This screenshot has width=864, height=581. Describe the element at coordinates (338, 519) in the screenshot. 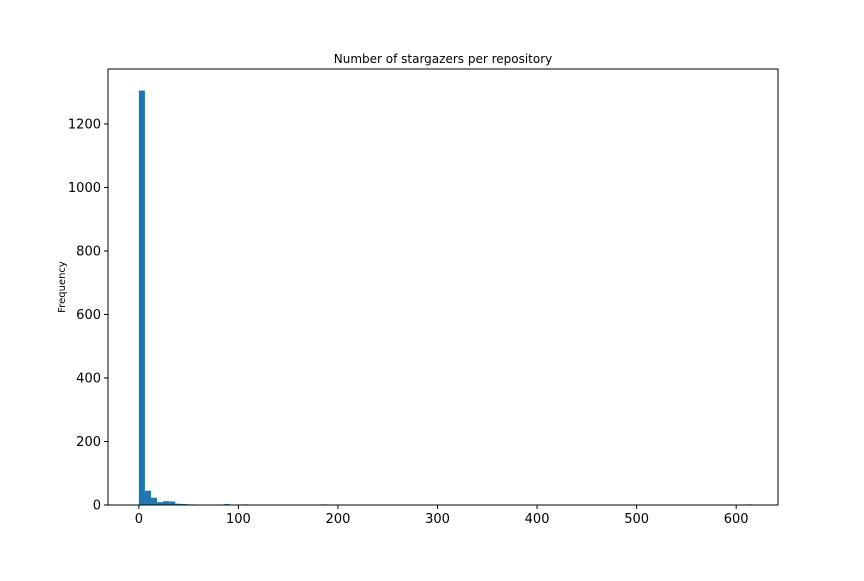

I see `x-tick-label: 200` at that location.